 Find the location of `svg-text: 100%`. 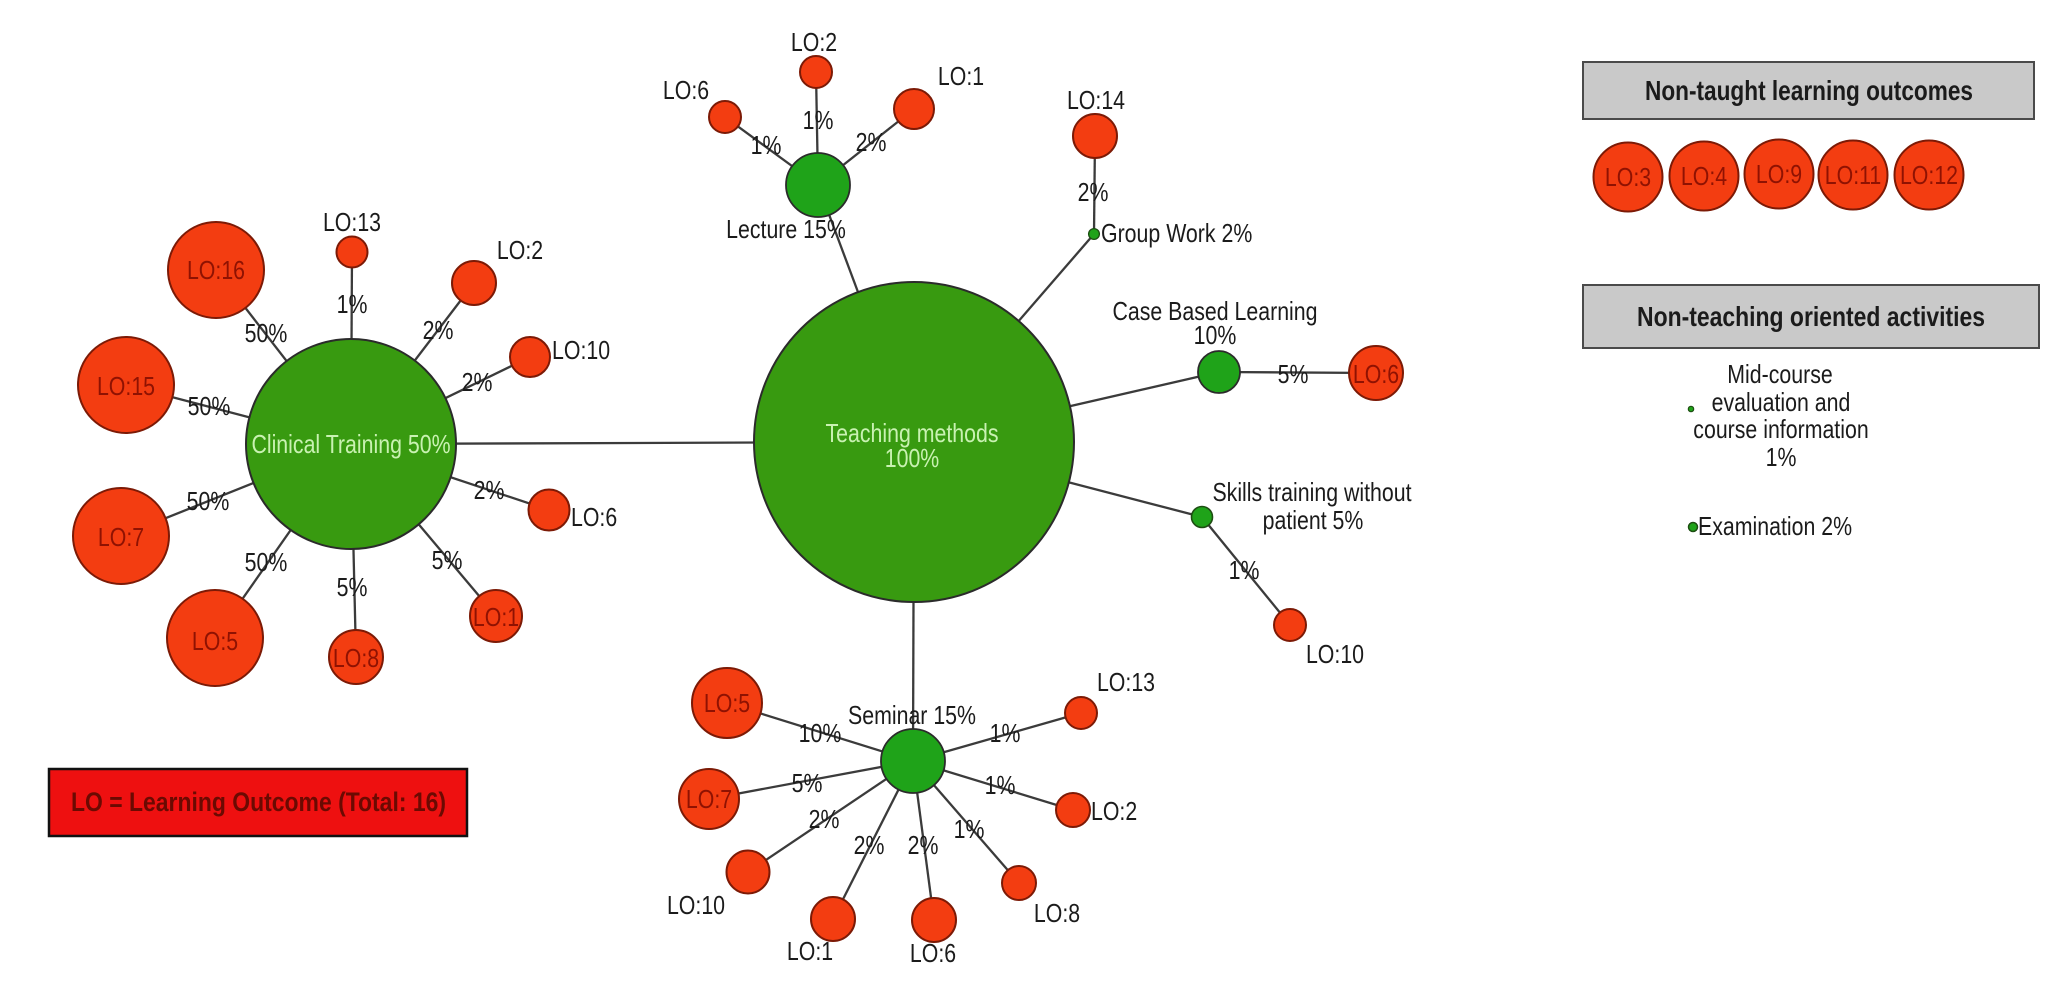

svg-text: 100% is located at coordinates (912, 458).